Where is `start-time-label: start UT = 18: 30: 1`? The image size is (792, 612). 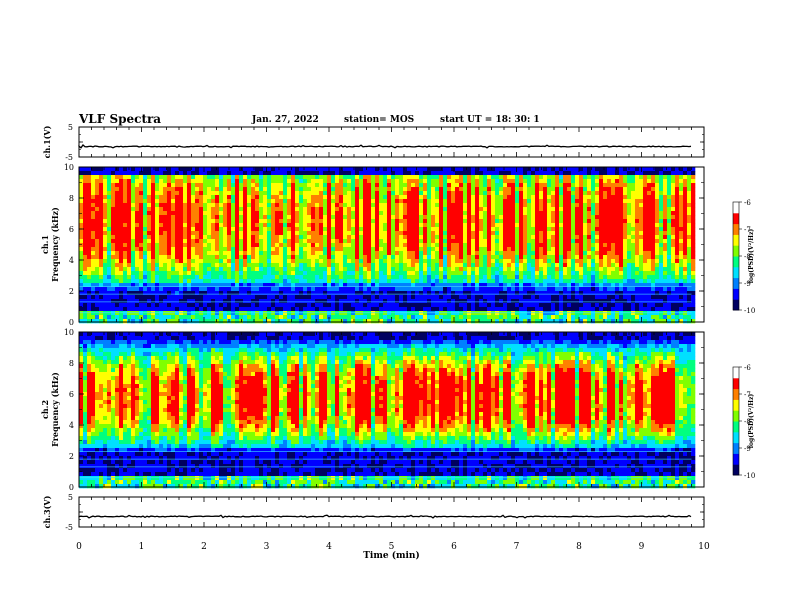
start-time-label: start UT = 18: 30: 1 is located at coordinates (490, 120).